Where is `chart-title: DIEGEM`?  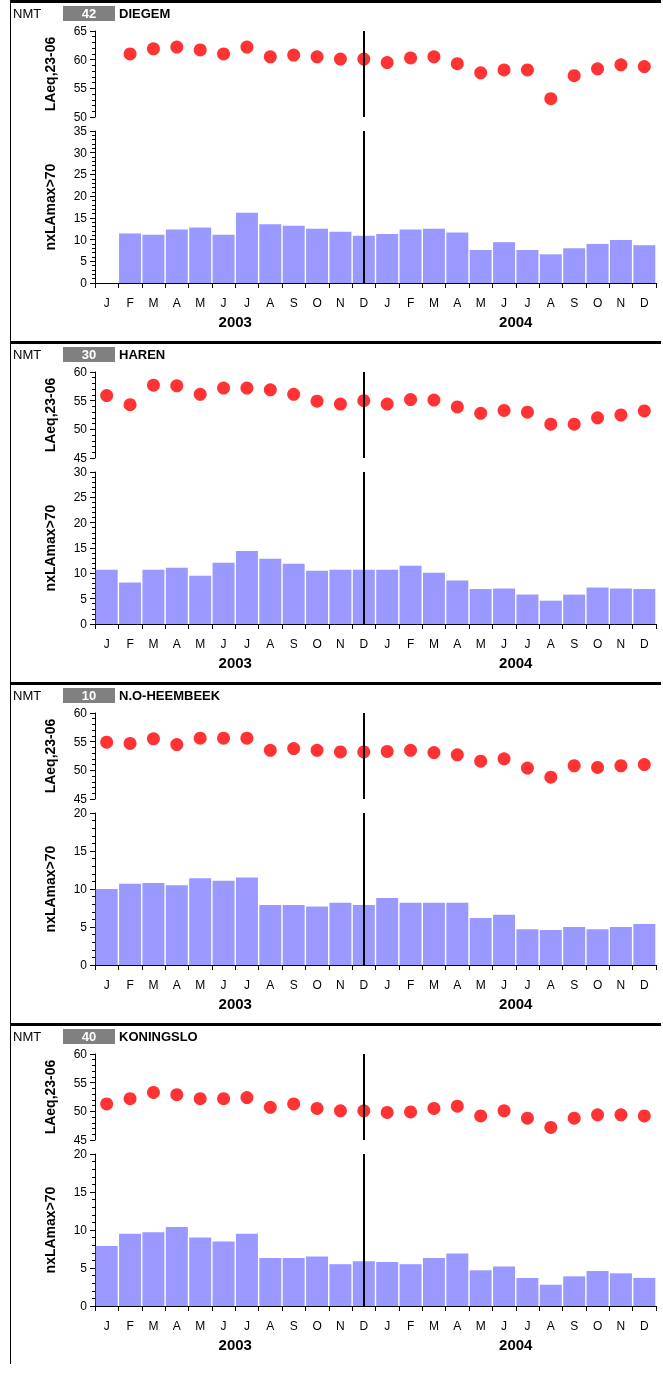
chart-title: DIEGEM is located at coordinates (145, 13).